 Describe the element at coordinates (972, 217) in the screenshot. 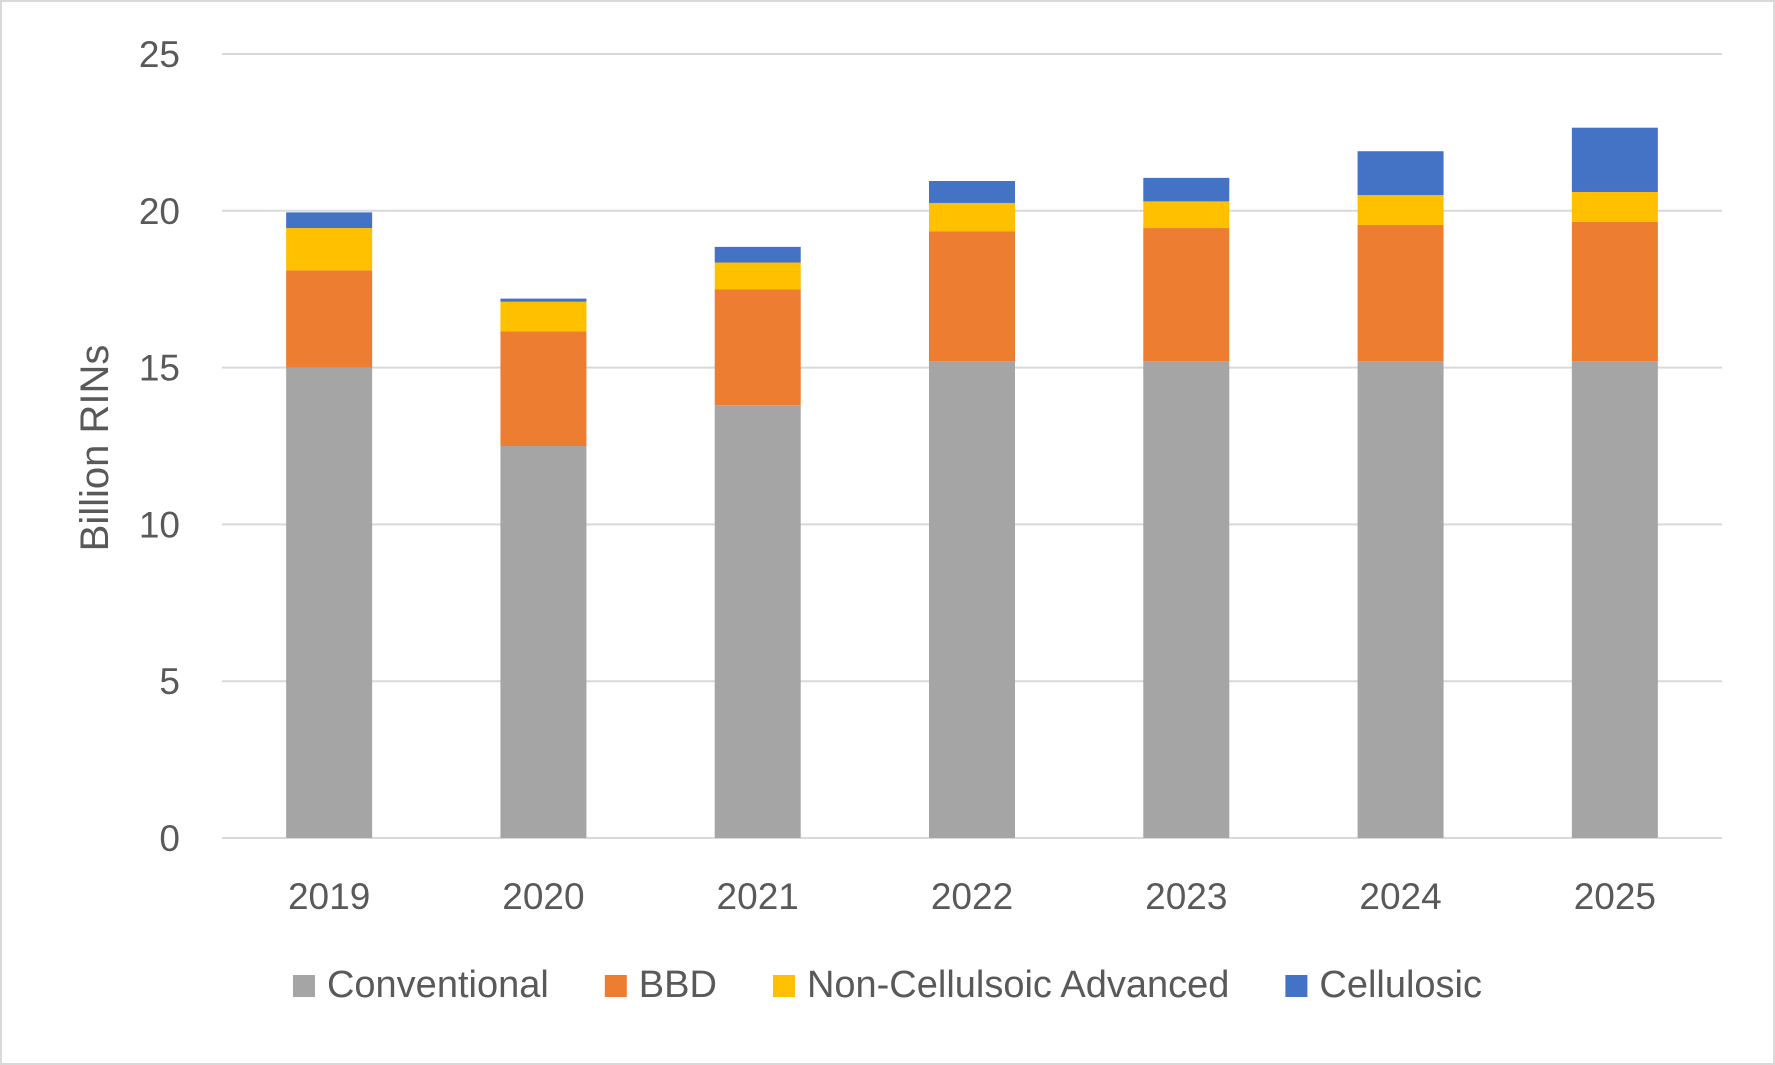

I see `bar-non-cellulsoic-advanced-2022` at that location.